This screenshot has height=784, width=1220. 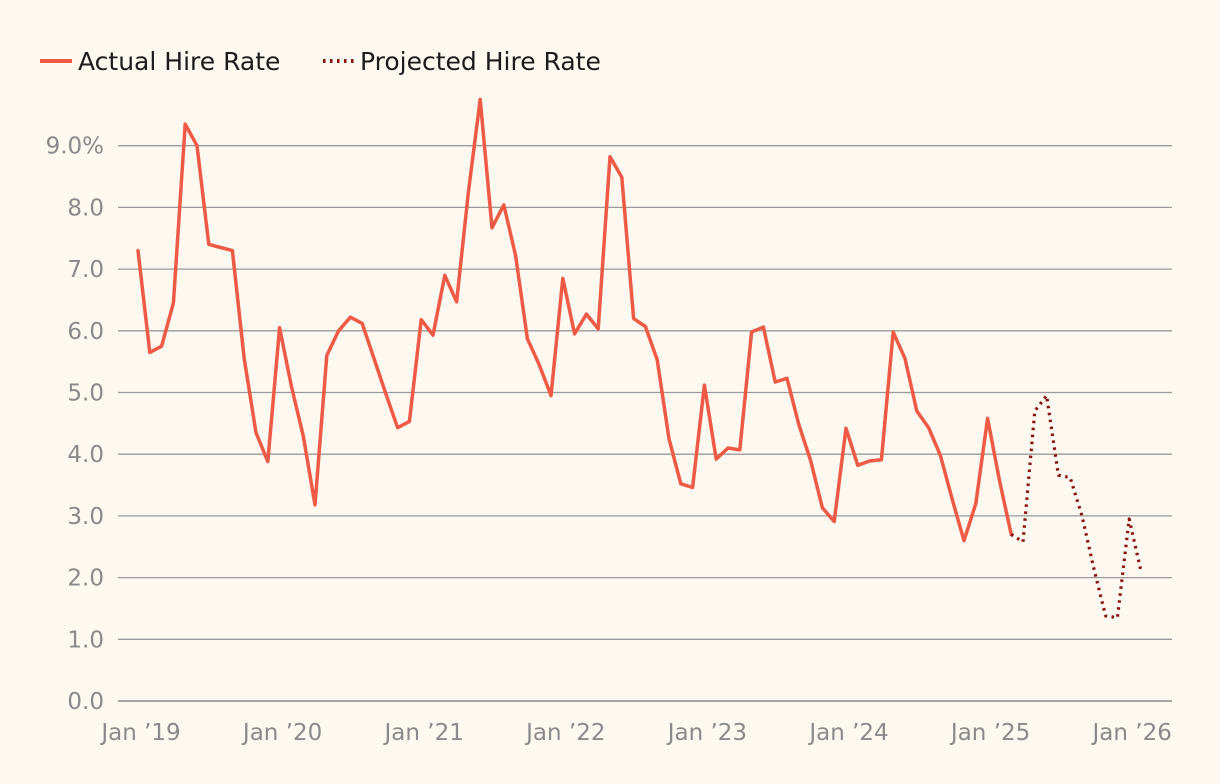 What do you see at coordinates (85, 579) in the screenshot?
I see `y-tick-label: 2.0` at bounding box center [85, 579].